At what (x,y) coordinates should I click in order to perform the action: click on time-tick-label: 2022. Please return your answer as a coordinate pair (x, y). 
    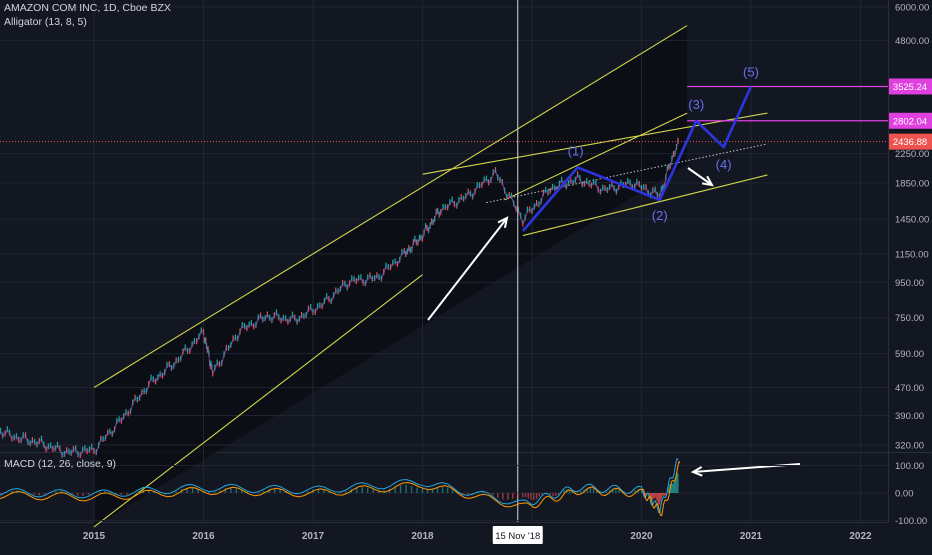
    Looking at the image, I should click on (860, 536).